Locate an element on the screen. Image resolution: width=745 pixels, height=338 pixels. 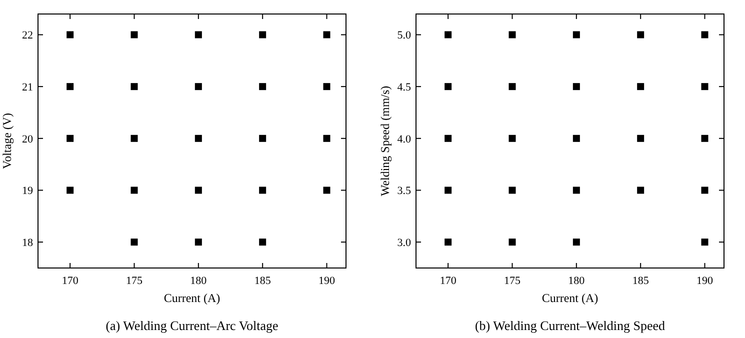
y-tick-label: 21 is located at coordinates (27, 88).